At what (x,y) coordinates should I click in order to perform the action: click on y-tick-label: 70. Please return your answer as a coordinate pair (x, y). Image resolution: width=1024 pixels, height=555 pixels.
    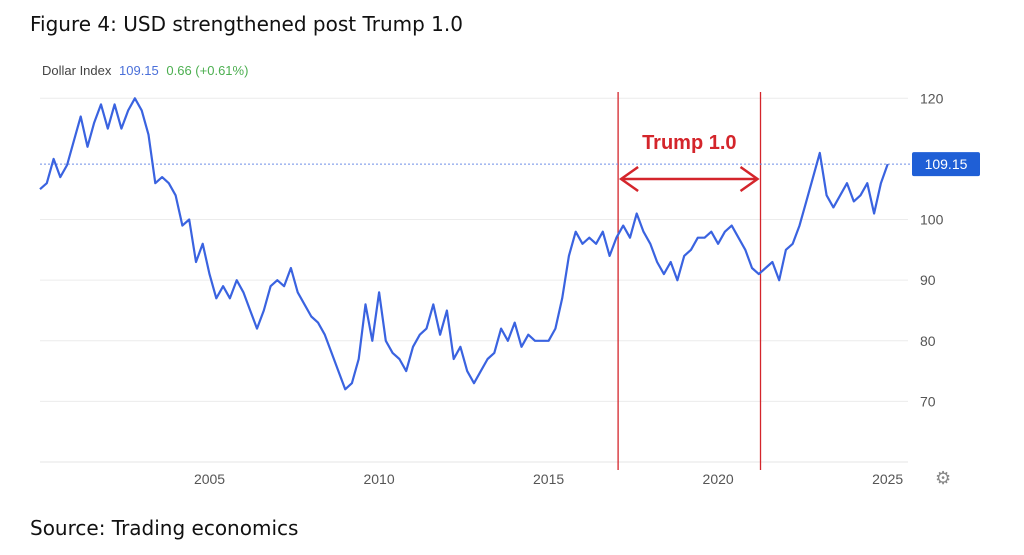
    Looking at the image, I should click on (928, 401).